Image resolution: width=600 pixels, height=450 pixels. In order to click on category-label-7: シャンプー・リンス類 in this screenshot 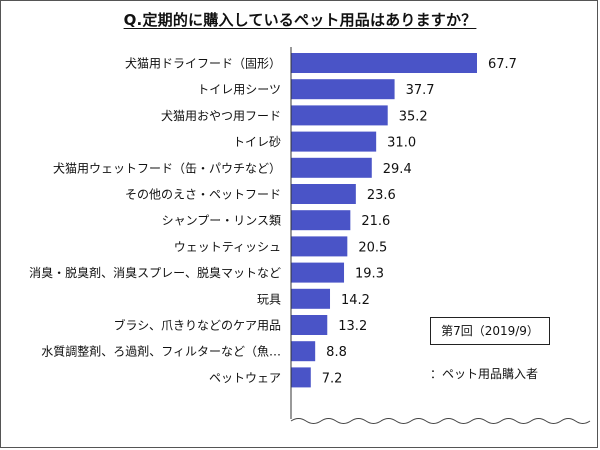, I will do `click(221, 221)`.